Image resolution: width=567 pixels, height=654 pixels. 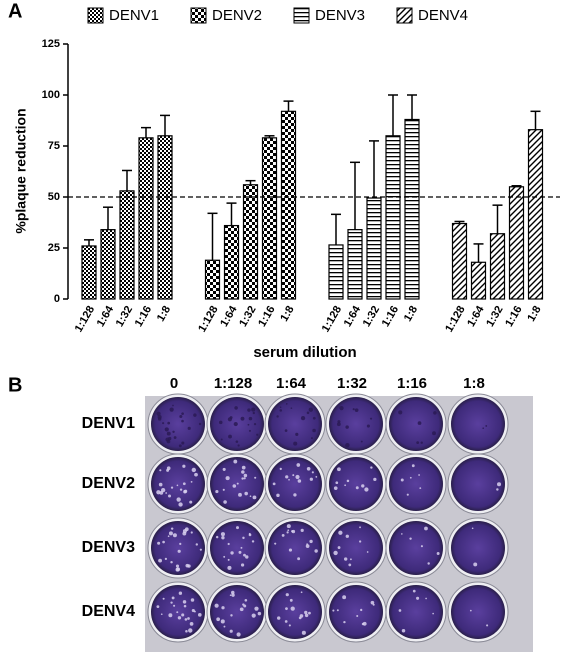 What do you see at coordinates (54, 248) in the screenshot?
I see `y-tick-label: 25` at bounding box center [54, 248].